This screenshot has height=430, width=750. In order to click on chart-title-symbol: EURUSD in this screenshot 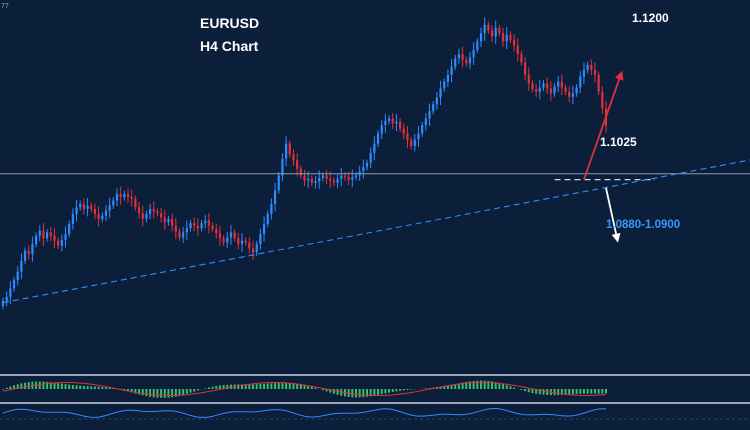, I will do `click(229, 23)`.